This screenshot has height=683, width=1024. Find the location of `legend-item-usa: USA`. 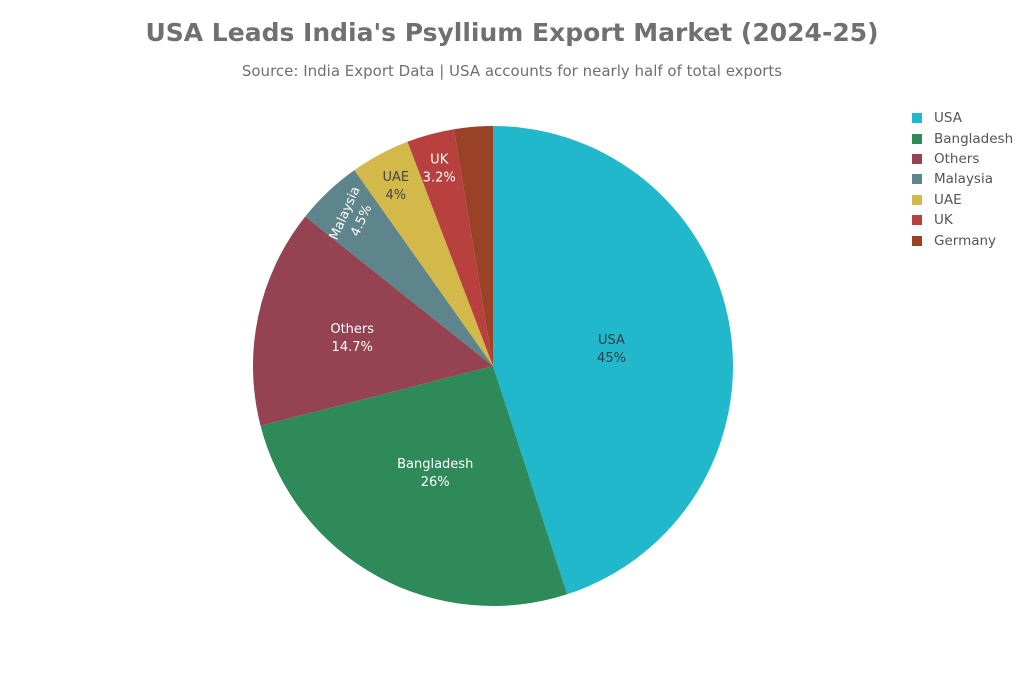

legend-item-usa: USA is located at coordinates (962, 118).